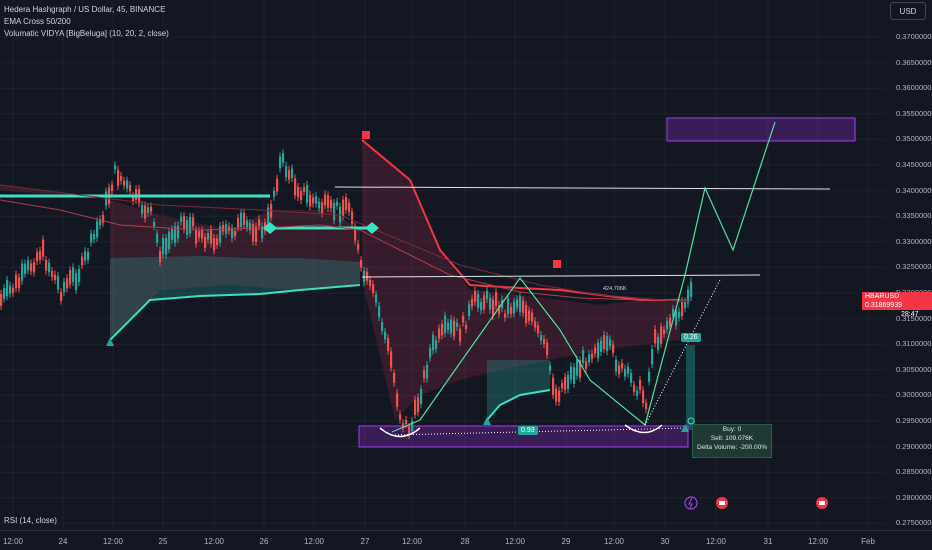 The image size is (932, 550). Describe the element at coordinates (882, 296) in the screenshot. I see `price-tag-symbol: HBARUSD` at that location.